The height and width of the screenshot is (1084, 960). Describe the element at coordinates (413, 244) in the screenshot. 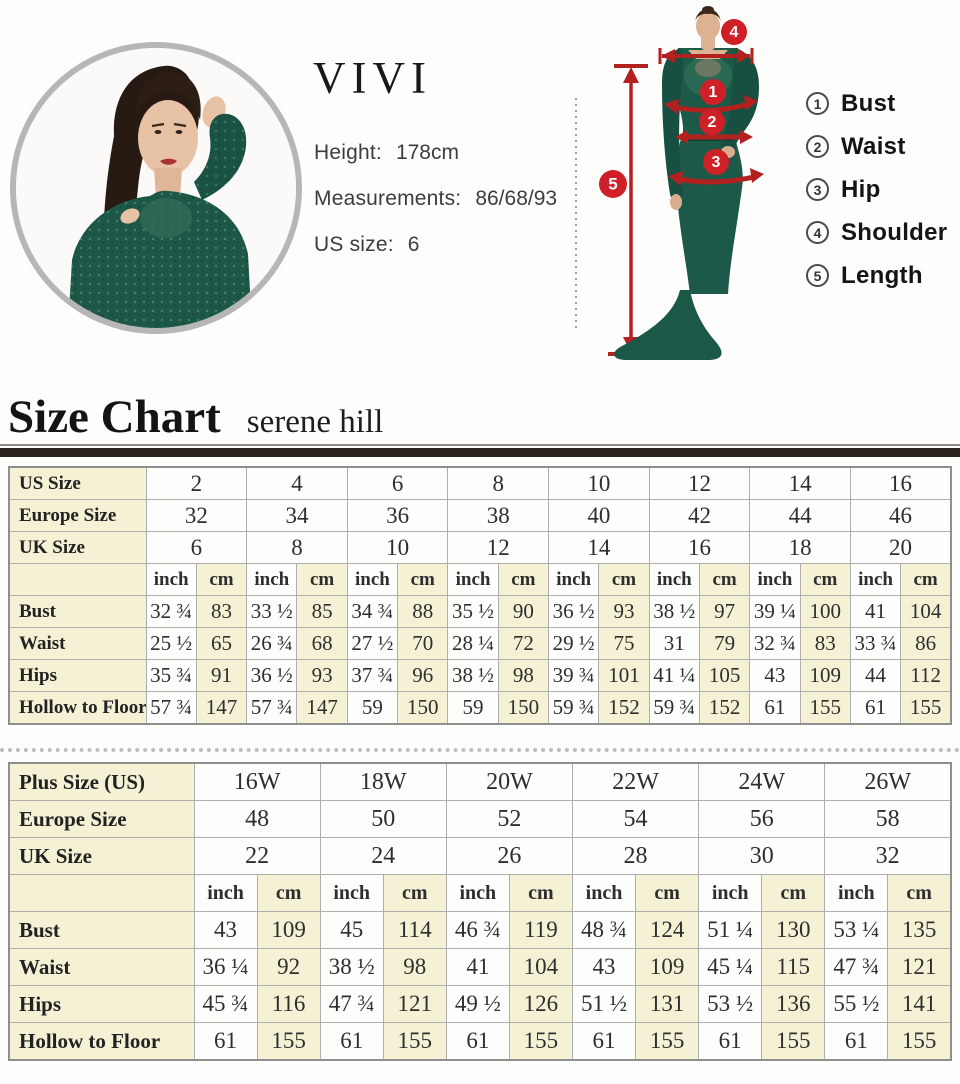

I see `us-size-value: 6` at that location.